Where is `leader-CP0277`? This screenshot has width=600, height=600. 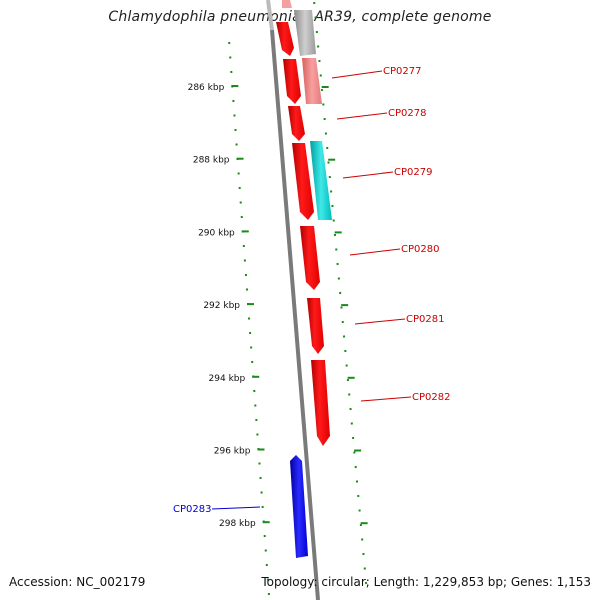 leader-CP0277 is located at coordinates (357, 74).